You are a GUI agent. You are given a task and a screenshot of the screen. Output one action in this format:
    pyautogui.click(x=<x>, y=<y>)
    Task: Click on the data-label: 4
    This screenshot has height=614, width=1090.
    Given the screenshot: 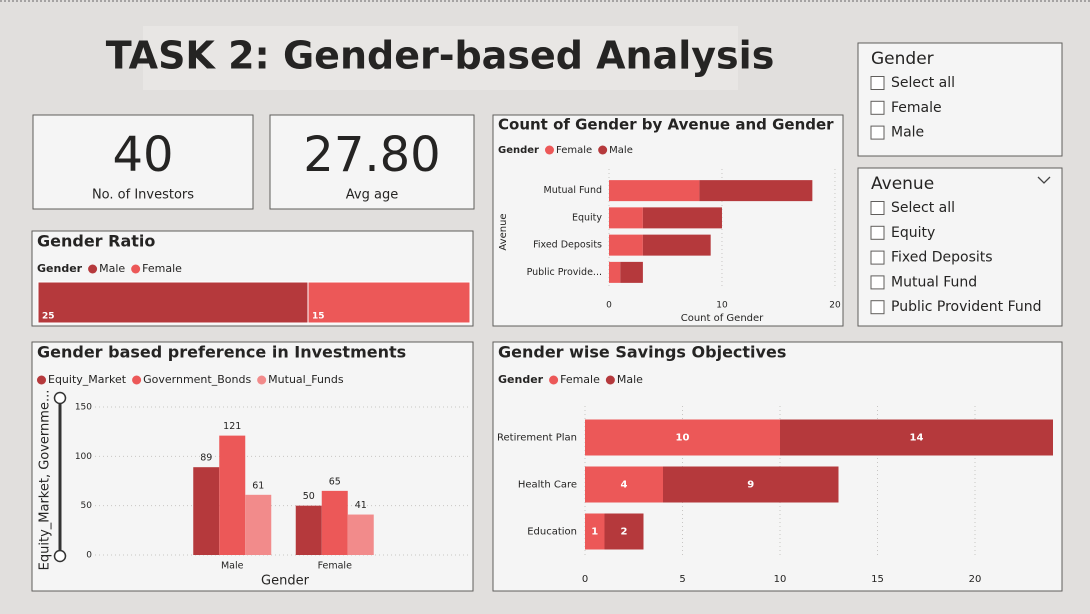 What is the action you would take?
    pyautogui.click(x=624, y=485)
    